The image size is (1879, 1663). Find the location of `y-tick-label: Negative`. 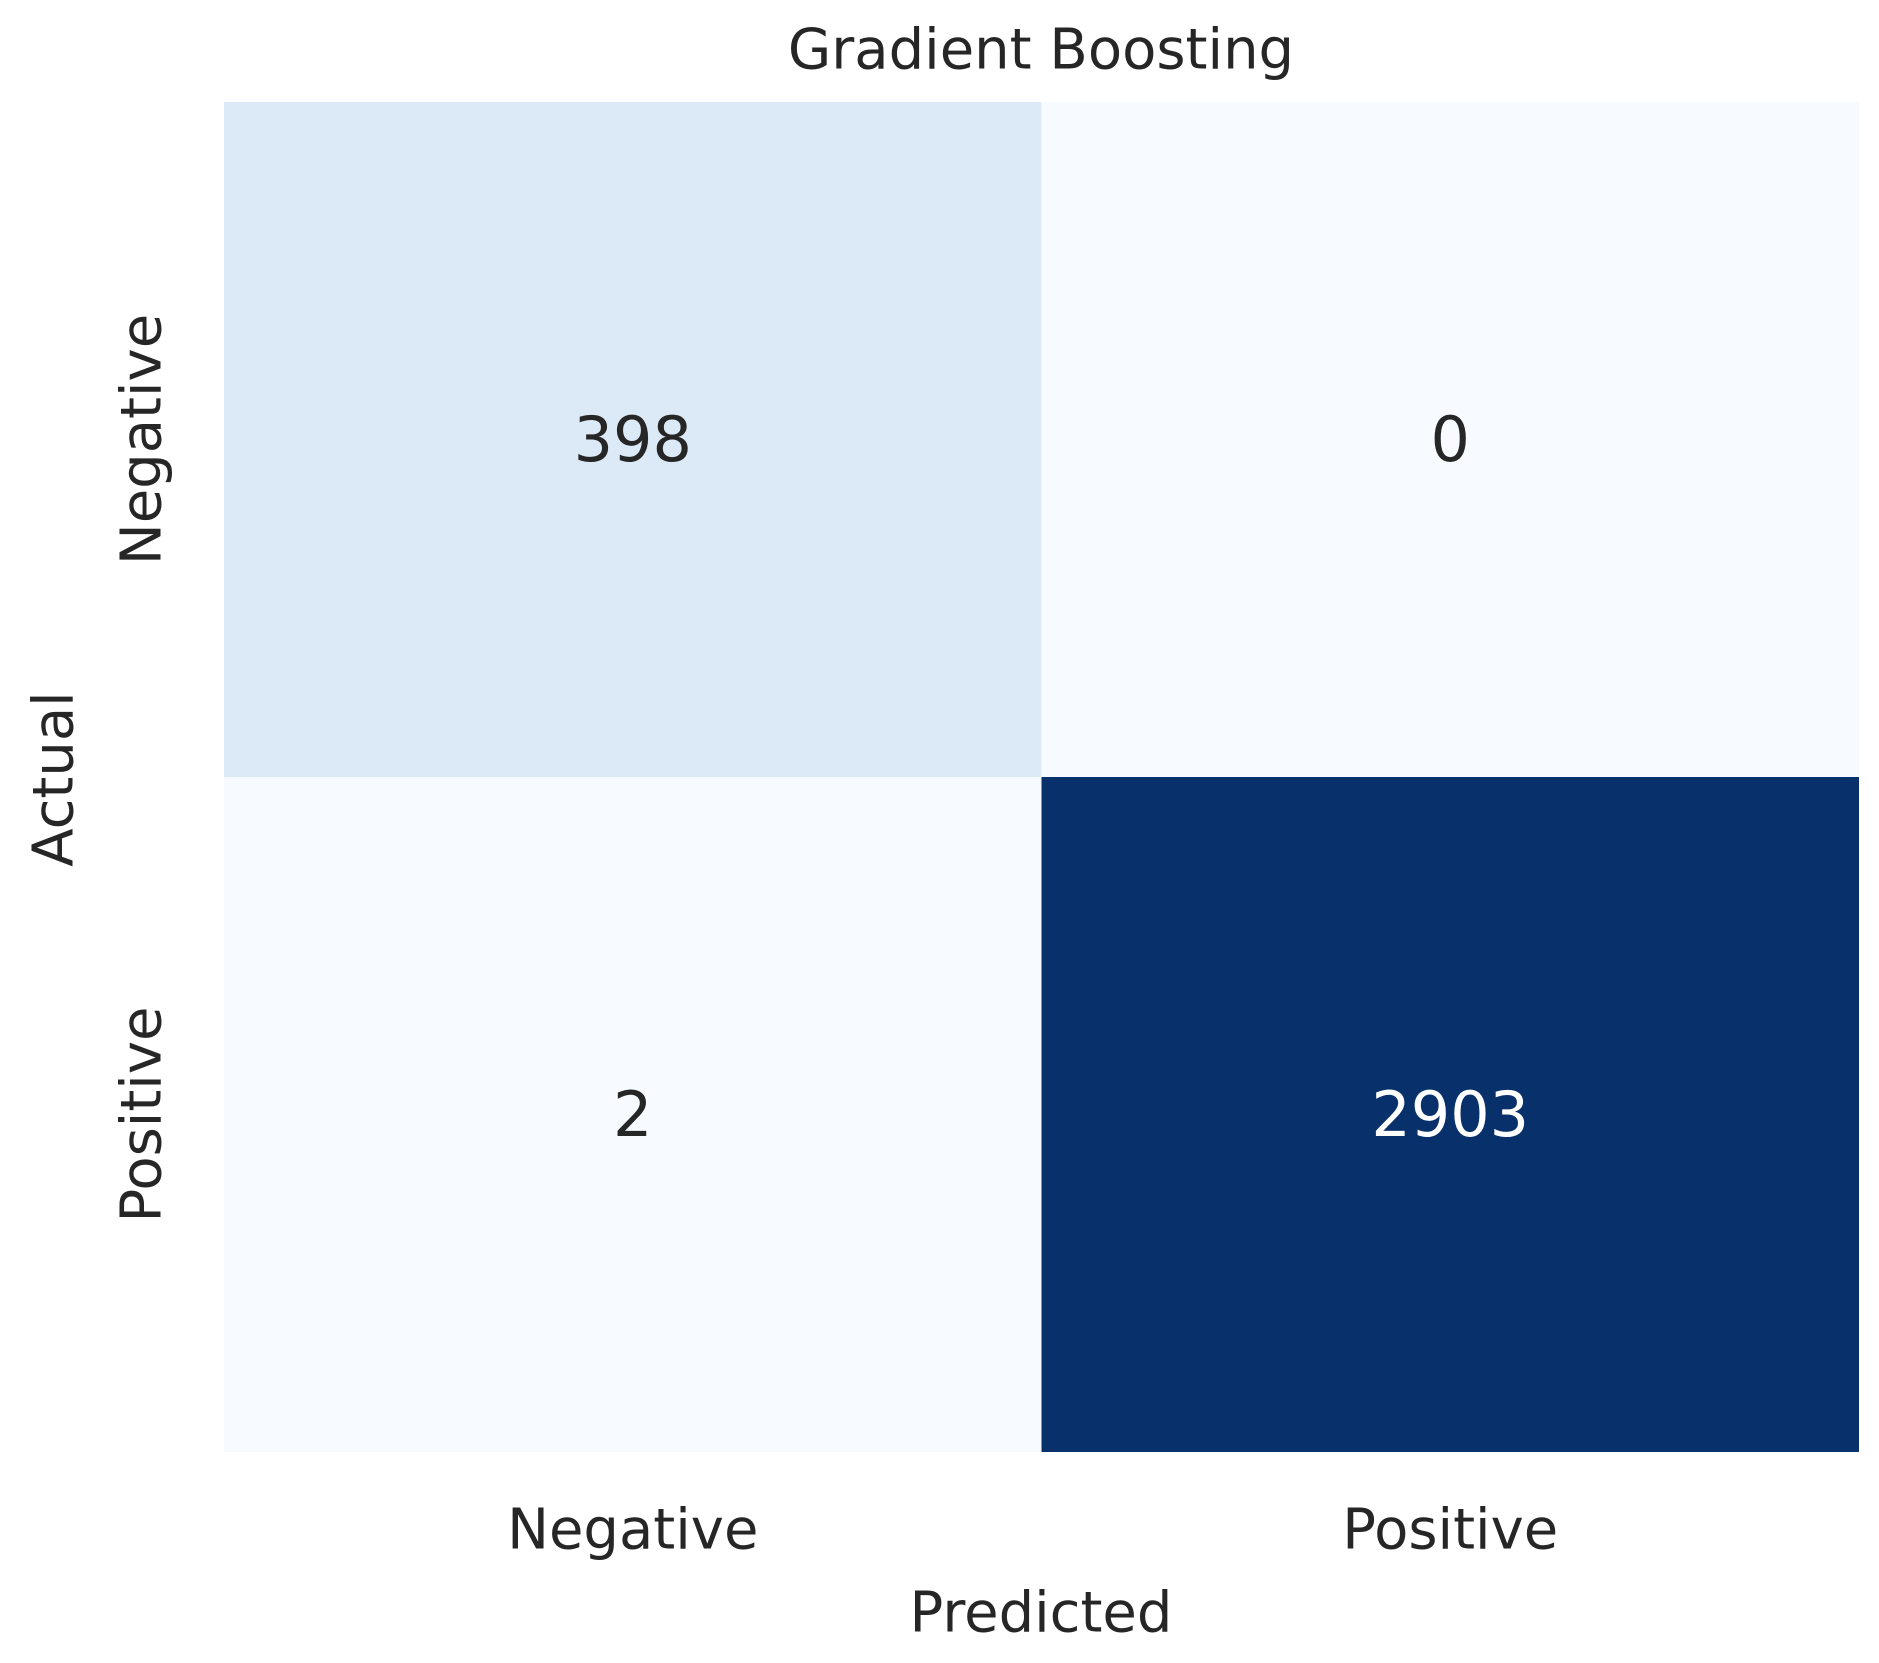

y-tick-label: Negative is located at coordinates (142, 439).